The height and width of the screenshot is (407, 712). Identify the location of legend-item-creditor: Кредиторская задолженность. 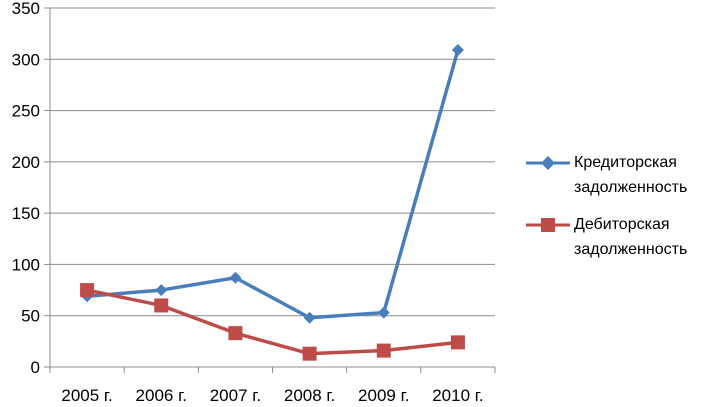
(619, 181).